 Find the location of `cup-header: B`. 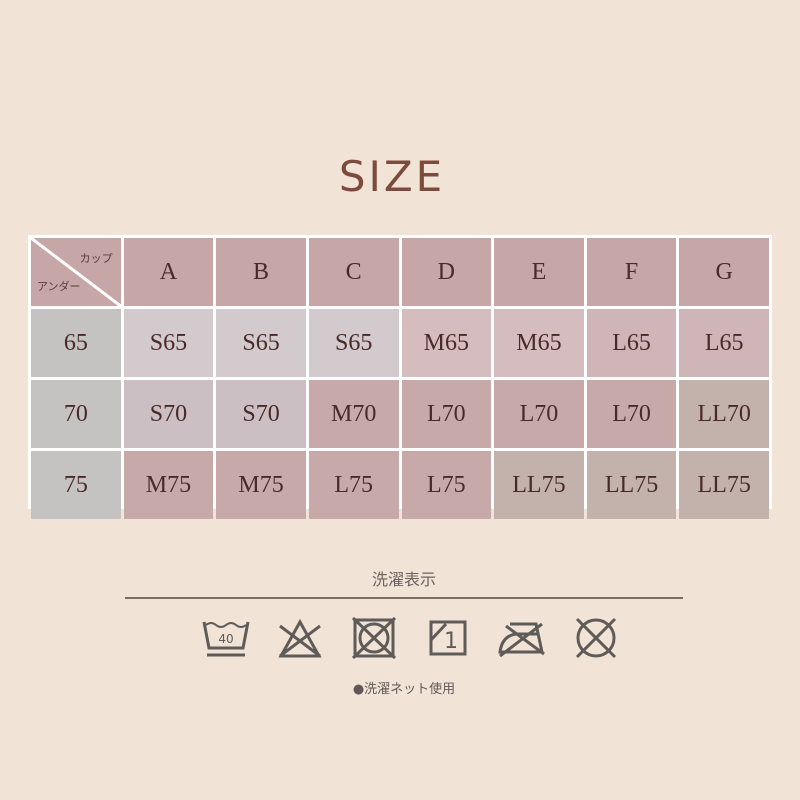

cup-header: B is located at coordinates (261, 272).